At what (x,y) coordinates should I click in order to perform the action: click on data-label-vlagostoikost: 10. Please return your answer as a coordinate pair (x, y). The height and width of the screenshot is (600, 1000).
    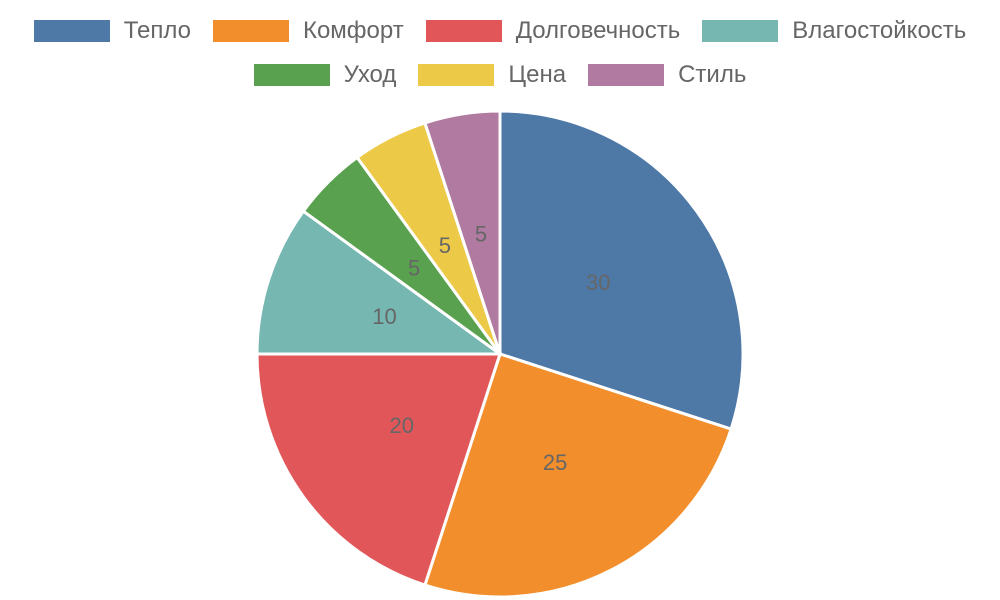
    Looking at the image, I should click on (384, 316).